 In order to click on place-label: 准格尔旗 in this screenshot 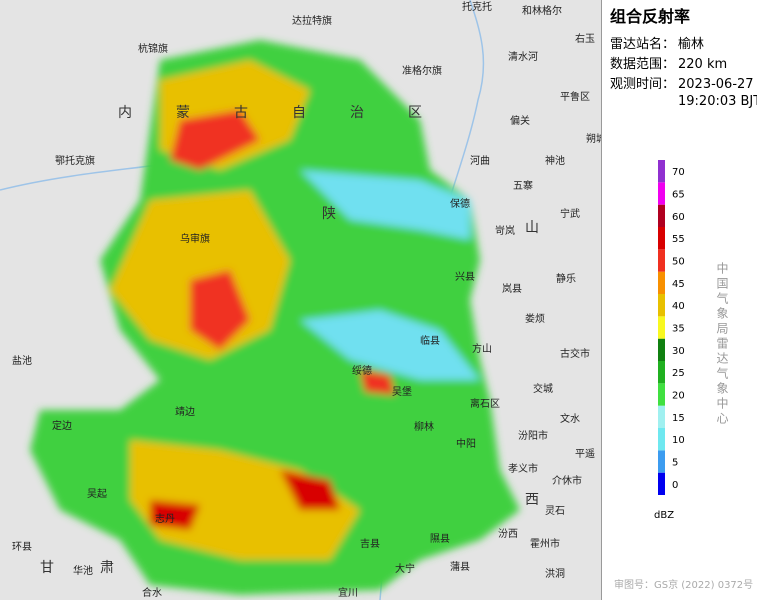, I will do `click(422, 70)`.